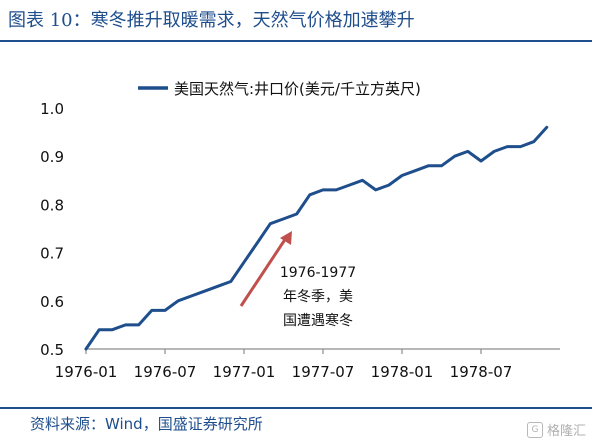  What do you see at coordinates (244, 372) in the screenshot?
I see `x-tick-label: 1977-01` at bounding box center [244, 372].